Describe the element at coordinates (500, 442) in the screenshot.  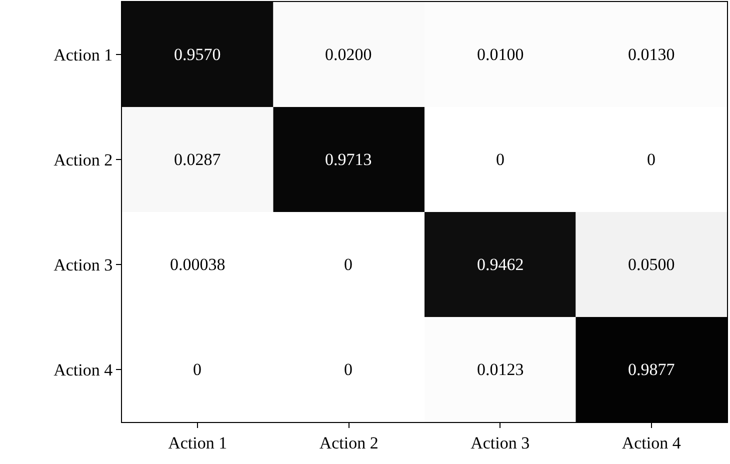
I see `x-tick-label: Action 3` at that location.